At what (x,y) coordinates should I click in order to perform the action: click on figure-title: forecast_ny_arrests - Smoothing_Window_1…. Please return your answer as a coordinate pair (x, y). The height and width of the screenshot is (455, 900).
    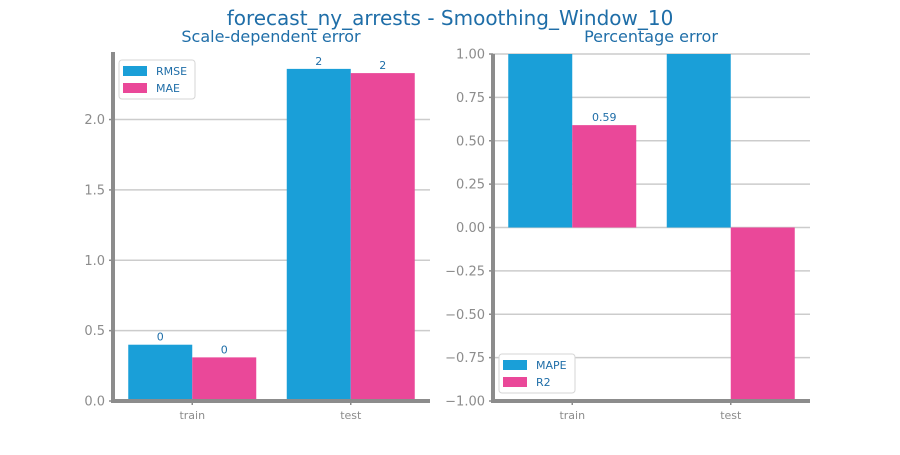
    Looking at the image, I should click on (450, 18).